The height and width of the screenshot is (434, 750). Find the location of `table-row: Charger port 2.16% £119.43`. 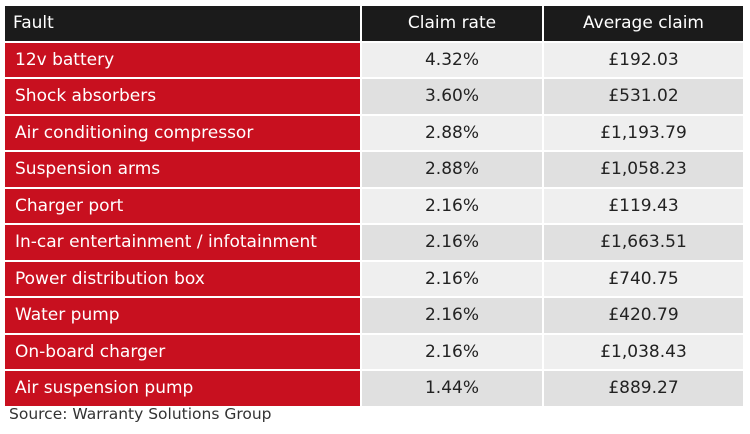

table-row: Charger port 2.16% £119.43 is located at coordinates (374, 205).